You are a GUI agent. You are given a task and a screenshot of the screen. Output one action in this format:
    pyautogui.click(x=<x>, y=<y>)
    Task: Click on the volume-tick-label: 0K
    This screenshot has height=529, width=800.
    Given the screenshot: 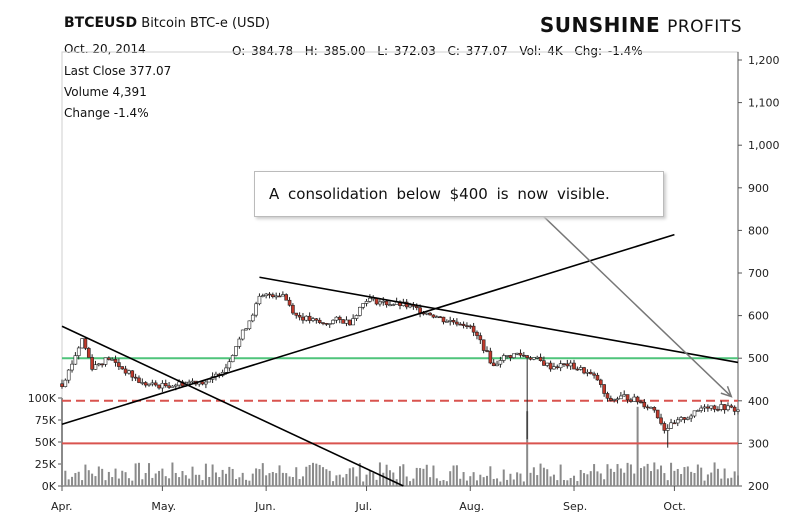 What is the action you would take?
    pyautogui.click(x=49, y=486)
    